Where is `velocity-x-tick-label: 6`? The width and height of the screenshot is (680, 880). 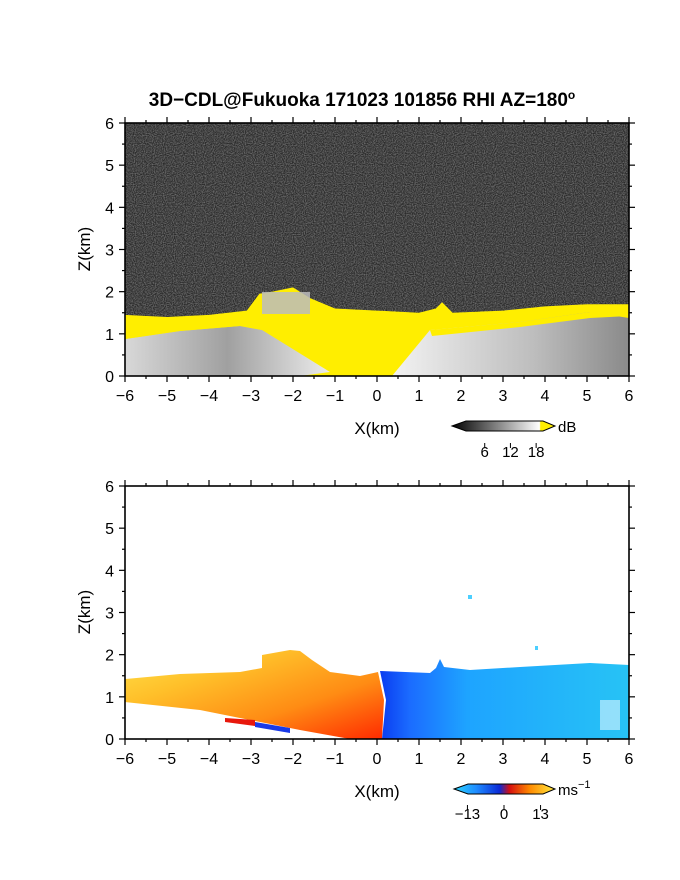
velocity-x-tick-label: 6 is located at coordinates (629, 759).